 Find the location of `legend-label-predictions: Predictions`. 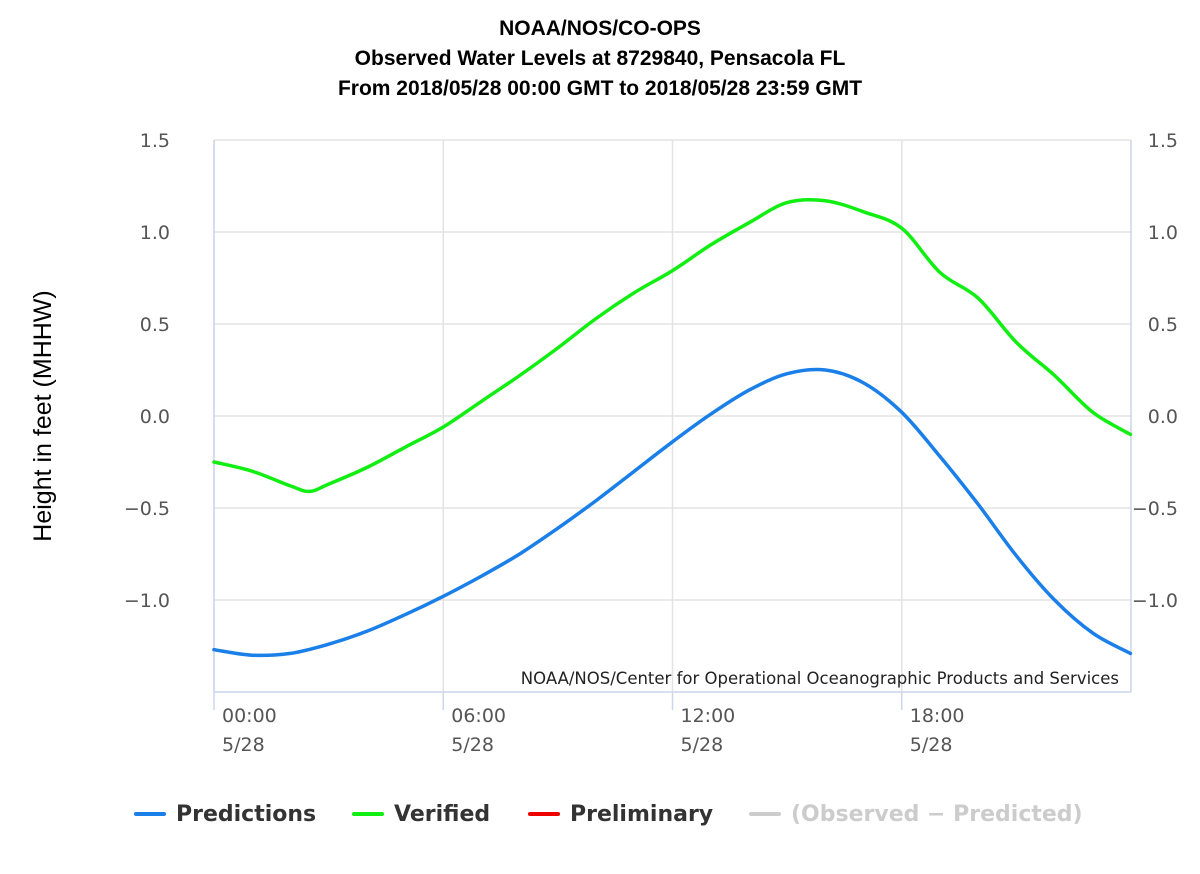

legend-label-predictions: Predictions is located at coordinates (246, 814).